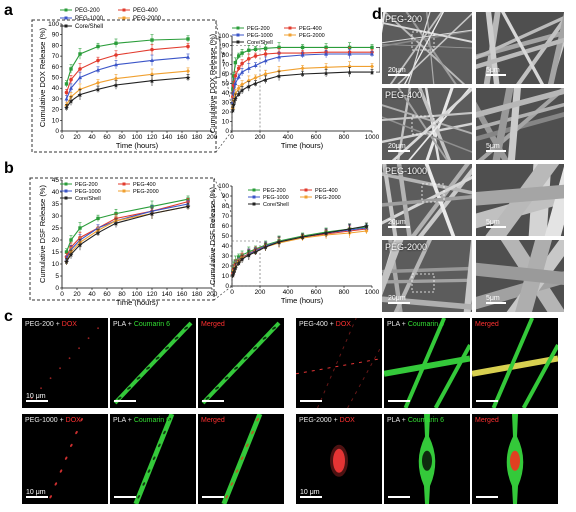  I want to click on sem-image-overview: PEG-400 20μm, so click(427, 124).